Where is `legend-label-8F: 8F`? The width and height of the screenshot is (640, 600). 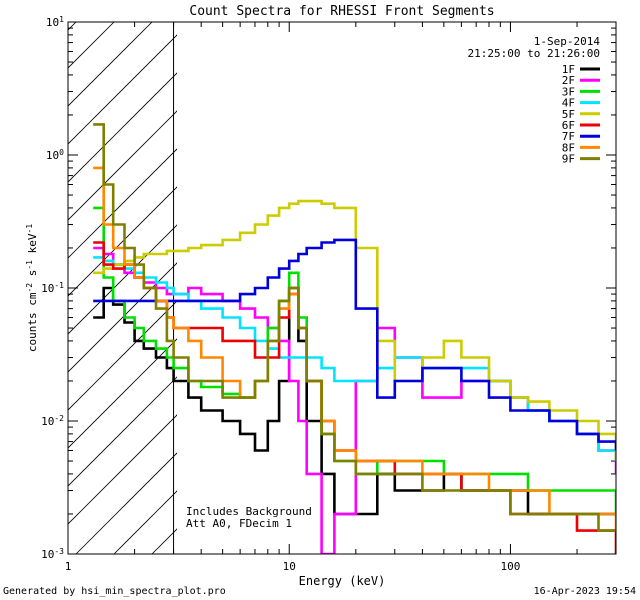
legend-label-8F: 8F is located at coordinates (568, 147).